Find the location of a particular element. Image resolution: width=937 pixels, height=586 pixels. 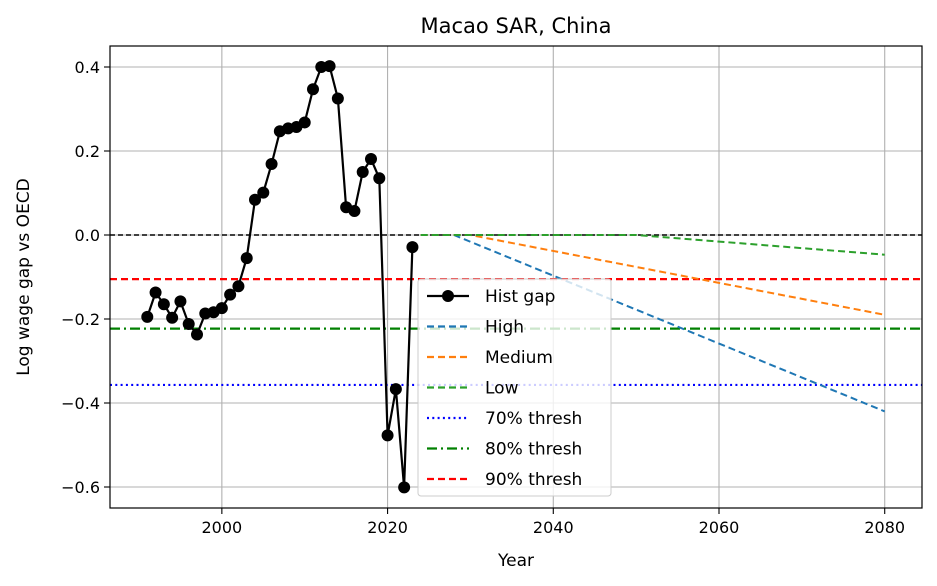

legend-box is located at coordinates (514, 387).